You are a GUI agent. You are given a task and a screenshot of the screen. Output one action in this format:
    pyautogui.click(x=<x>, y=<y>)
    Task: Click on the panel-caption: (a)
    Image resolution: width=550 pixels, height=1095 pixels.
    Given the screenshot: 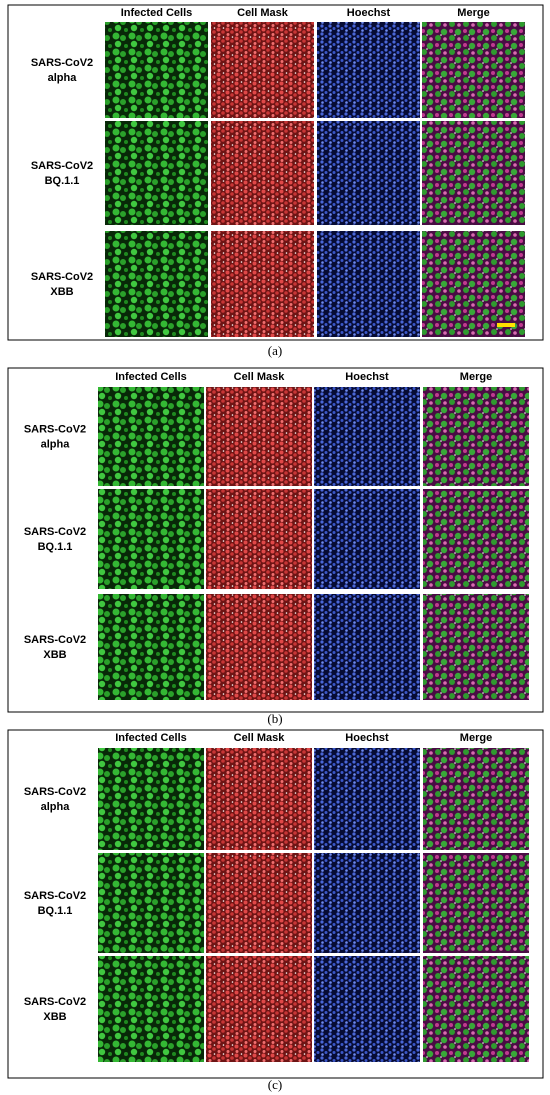 What is the action you would take?
    pyautogui.click(x=275, y=350)
    